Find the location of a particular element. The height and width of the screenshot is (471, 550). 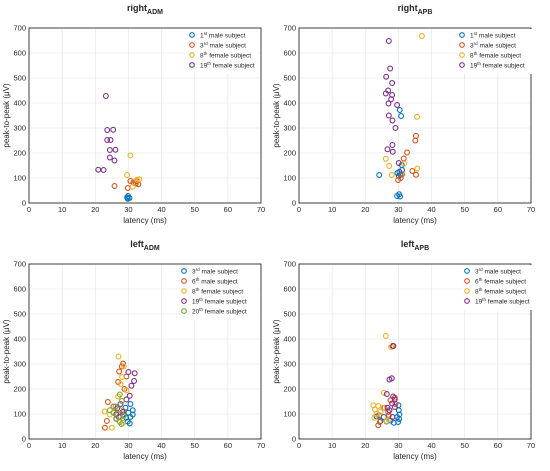

legend-label: 6th female subject is located at coordinates (500, 281).